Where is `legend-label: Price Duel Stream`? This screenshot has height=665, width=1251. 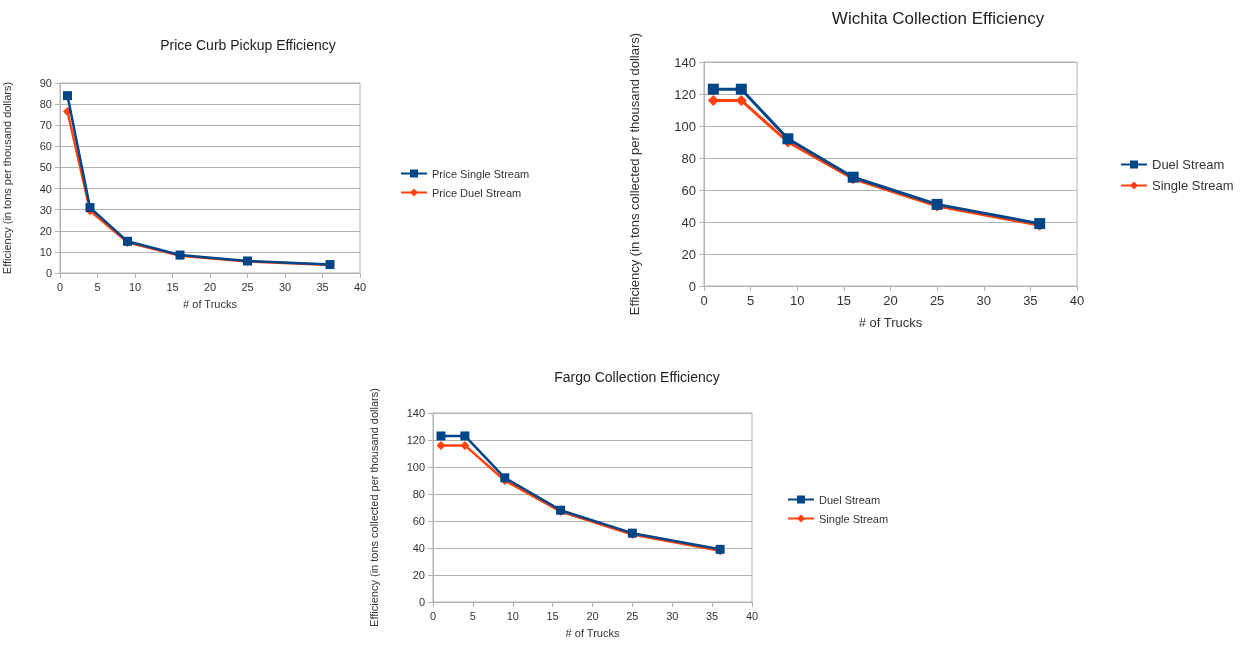 legend-label: Price Duel Stream is located at coordinates (477, 192).